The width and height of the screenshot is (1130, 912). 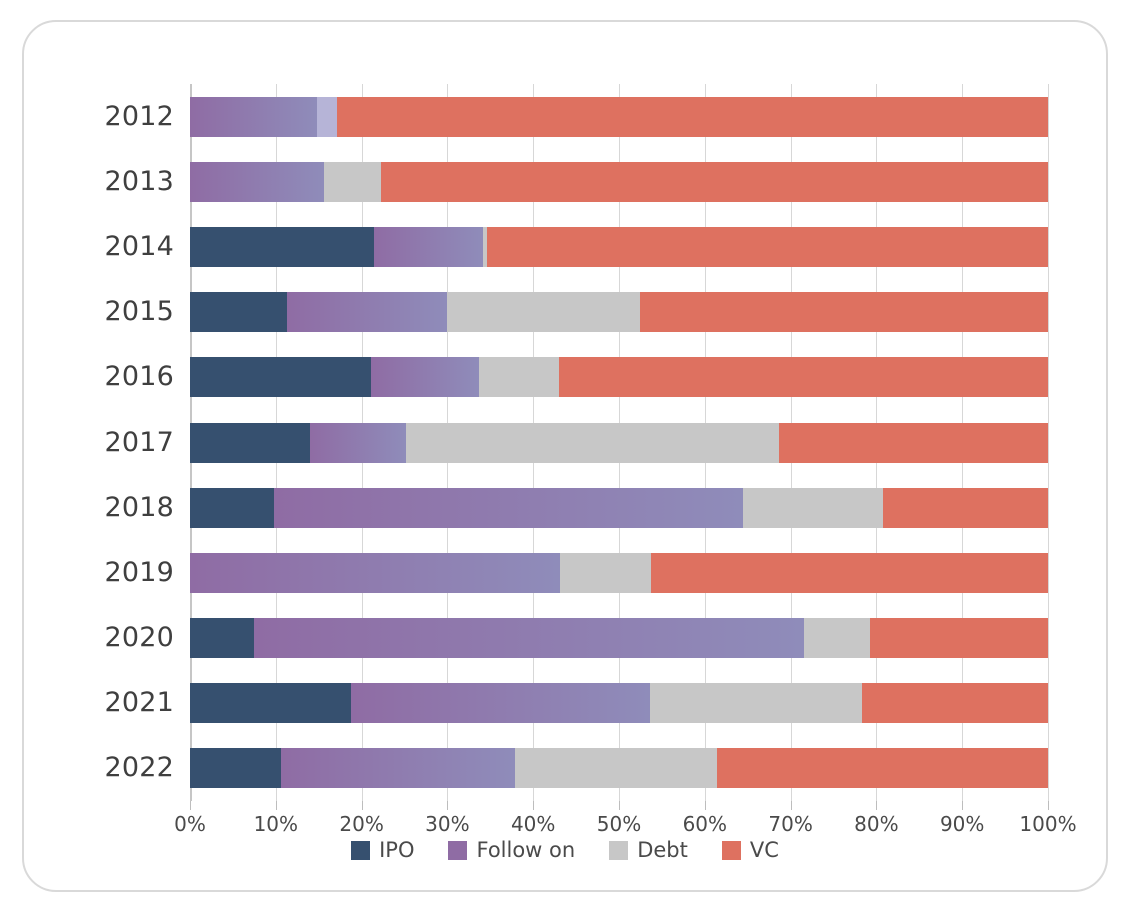 What do you see at coordinates (139, 572) in the screenshot?
I see `category-label-2019: 2019` at bounding box center [139, 572].